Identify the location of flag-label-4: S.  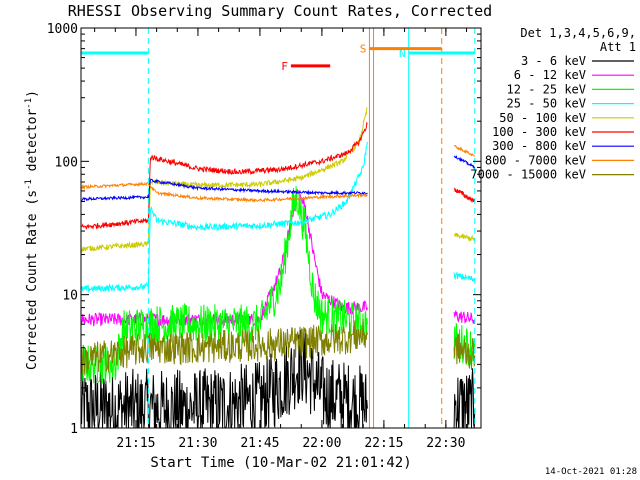
(363, 49).